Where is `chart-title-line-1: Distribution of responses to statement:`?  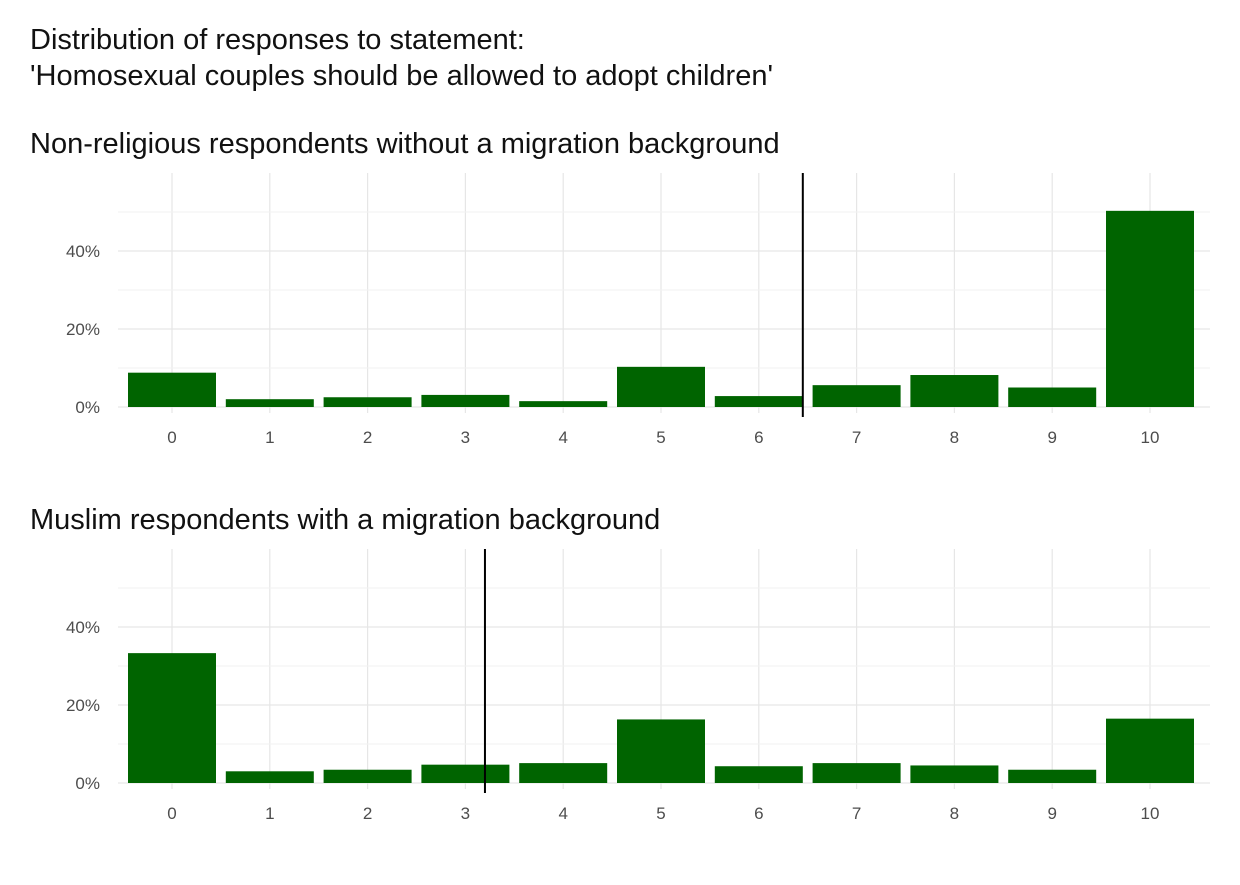
chart-title-line-1: Distribution of responses to statement: is located at coordinates (277, 40).